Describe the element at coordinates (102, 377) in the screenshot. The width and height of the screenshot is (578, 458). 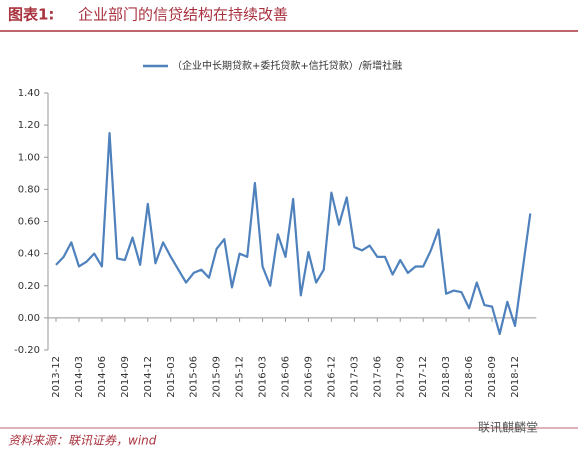
I see `x-tick-label: 2014-06` at that location.